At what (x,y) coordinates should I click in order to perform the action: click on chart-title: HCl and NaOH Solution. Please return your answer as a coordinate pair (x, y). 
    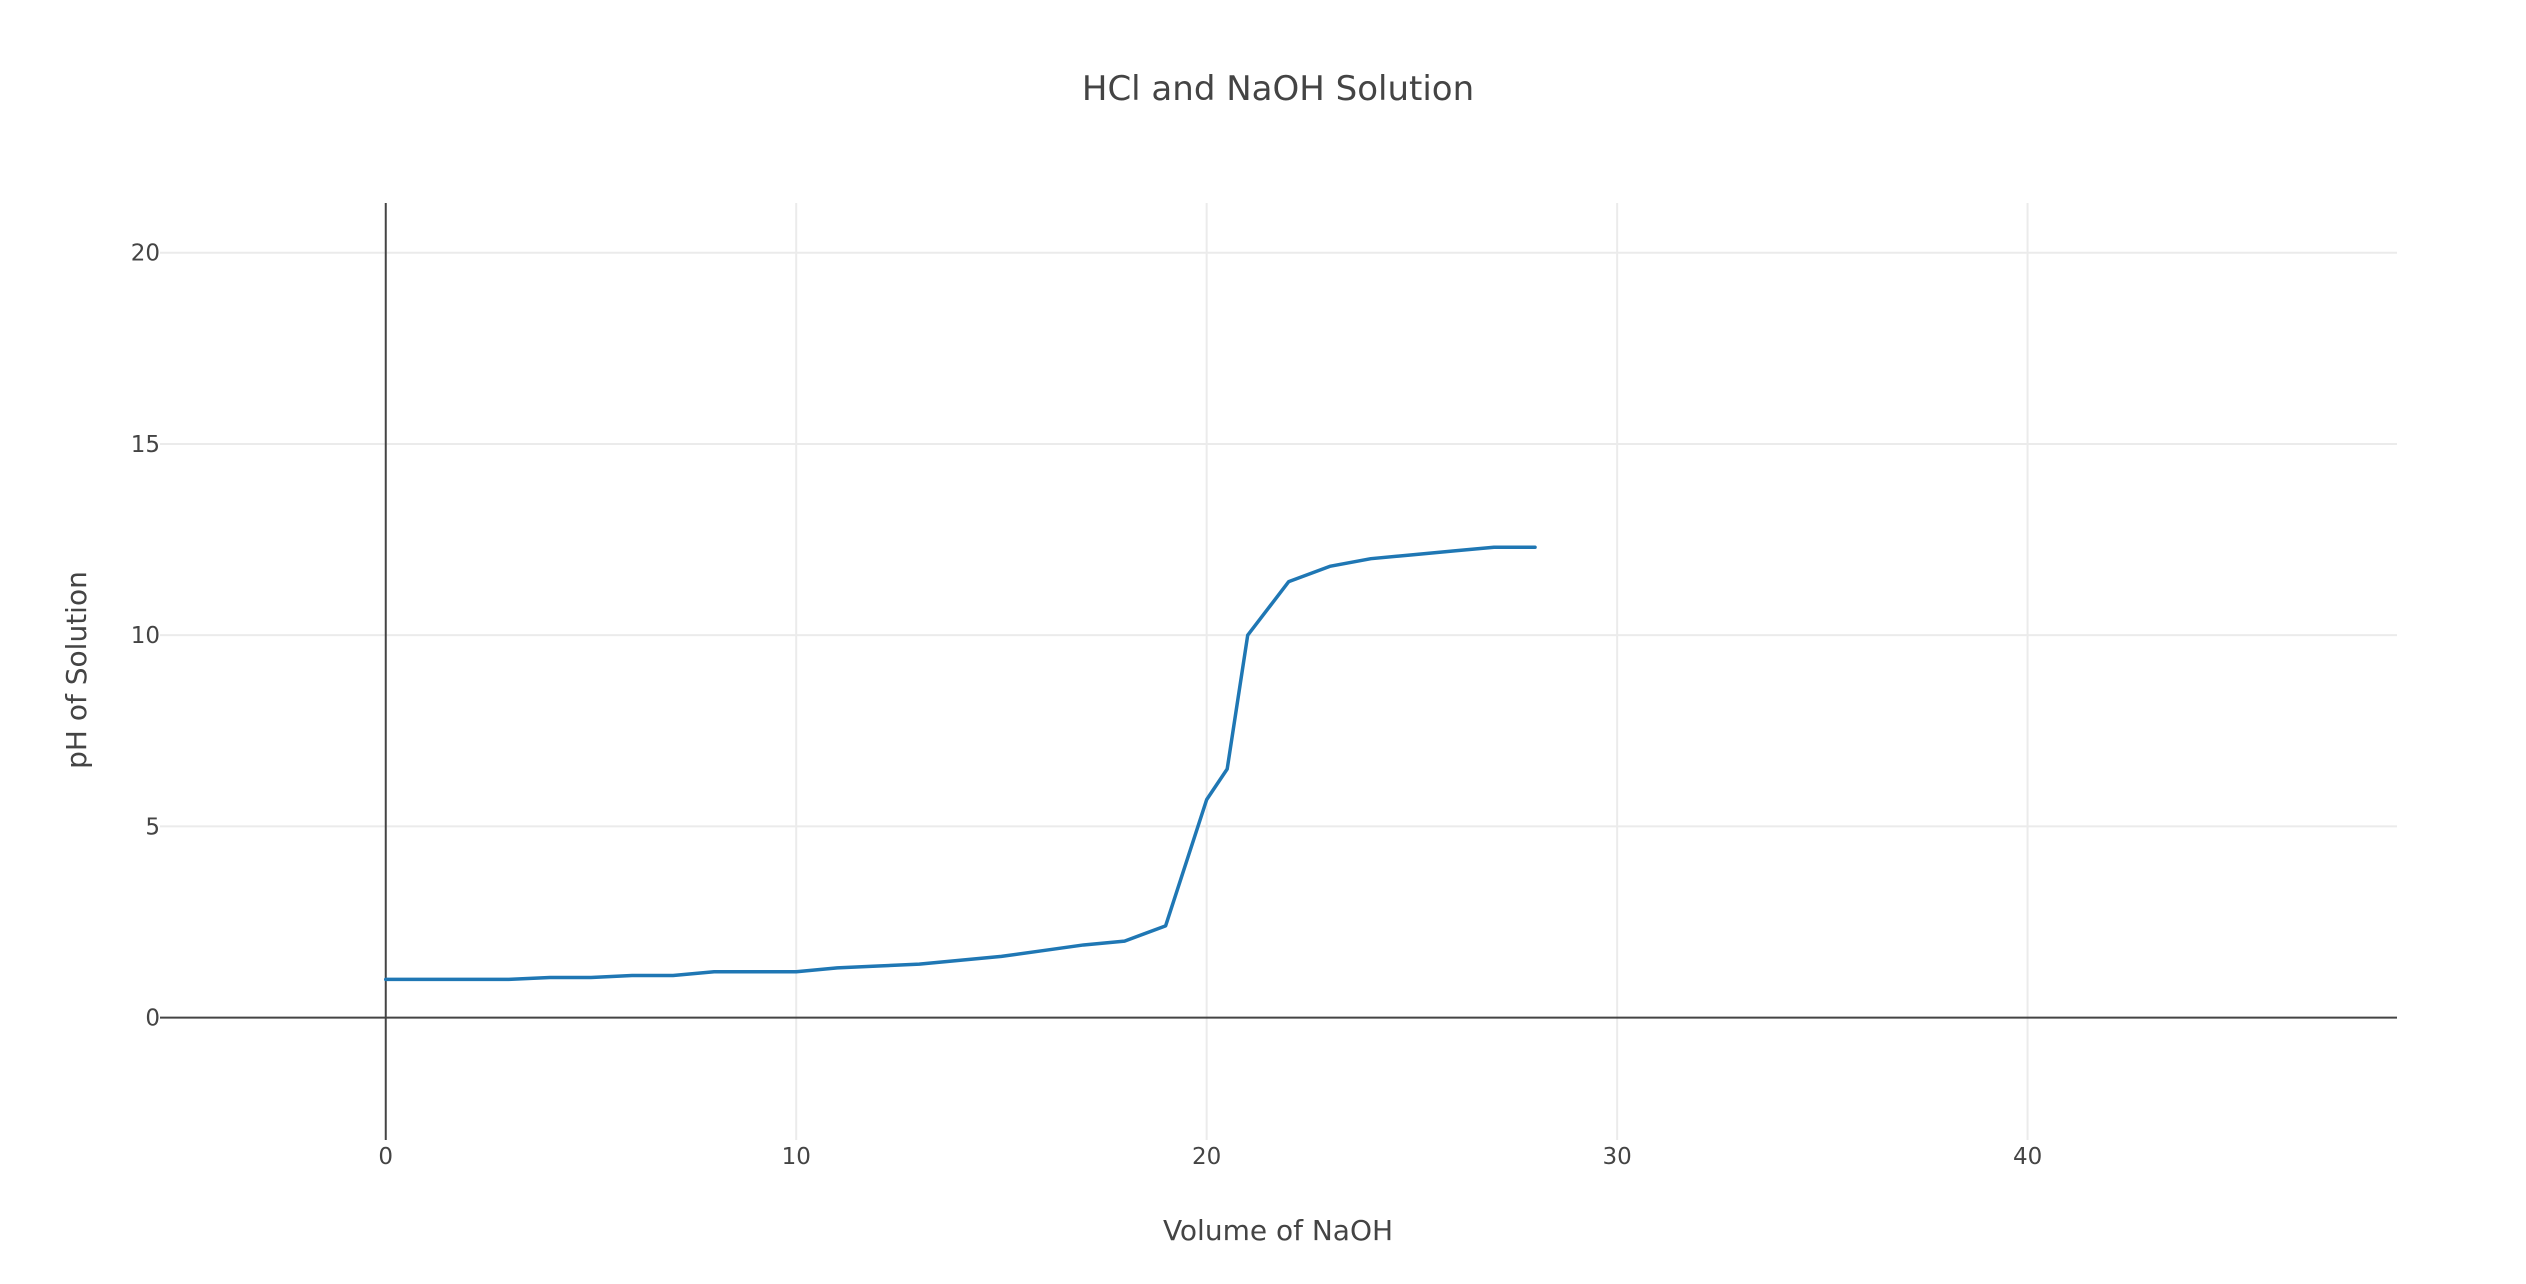
    Looking at the image, I should click on (1278, 89).